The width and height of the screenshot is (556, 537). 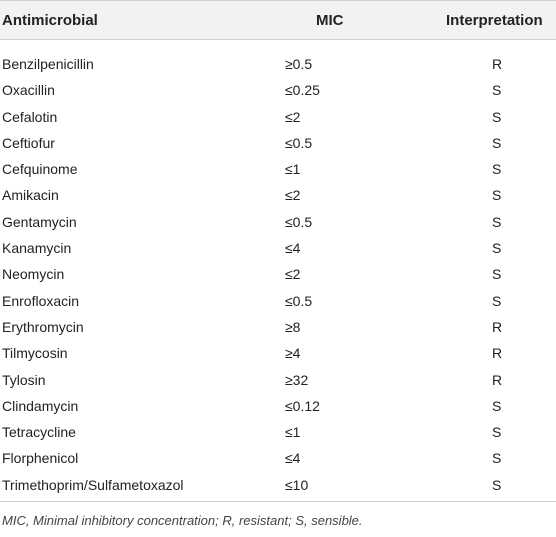 I want to click on table-row: Tetracycline ≤1 S, so click(x=278, y=434).